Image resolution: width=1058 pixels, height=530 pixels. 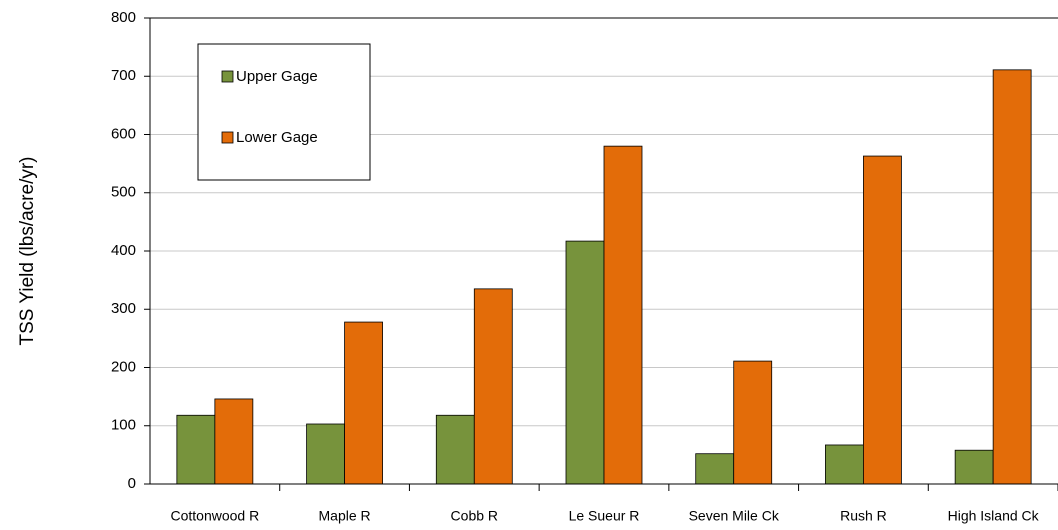 I want to click on legend-label: Lower Gage, so click(x=277, y=137).